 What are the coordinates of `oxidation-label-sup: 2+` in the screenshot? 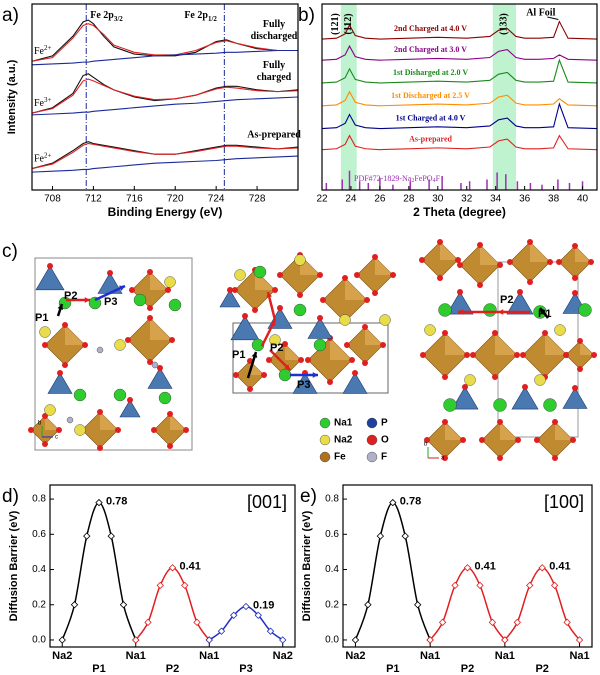 It's located at (48, 155).